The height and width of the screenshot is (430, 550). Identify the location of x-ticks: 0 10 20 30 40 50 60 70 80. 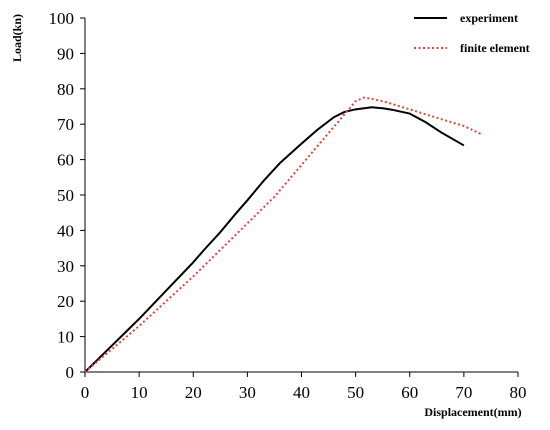
(304, 387).